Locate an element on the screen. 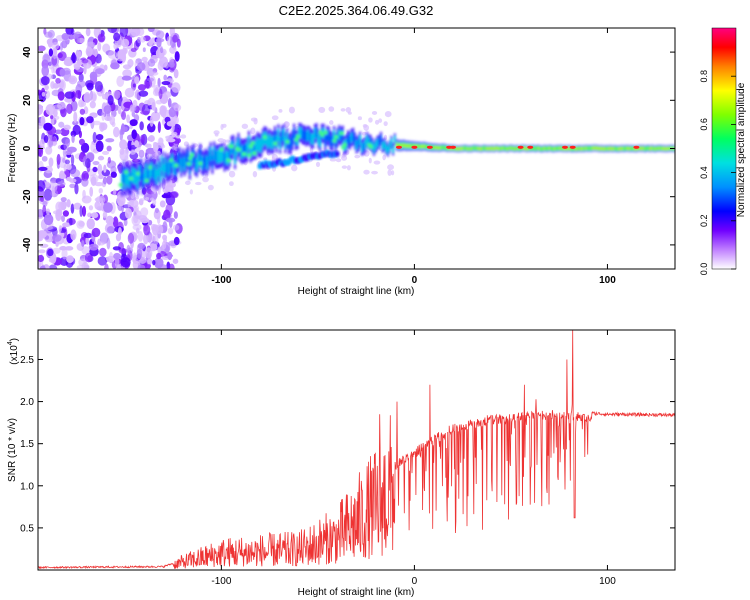  chart-title: C2E2.2025.364.06.49.G32 is located at coordinates (356, 10).